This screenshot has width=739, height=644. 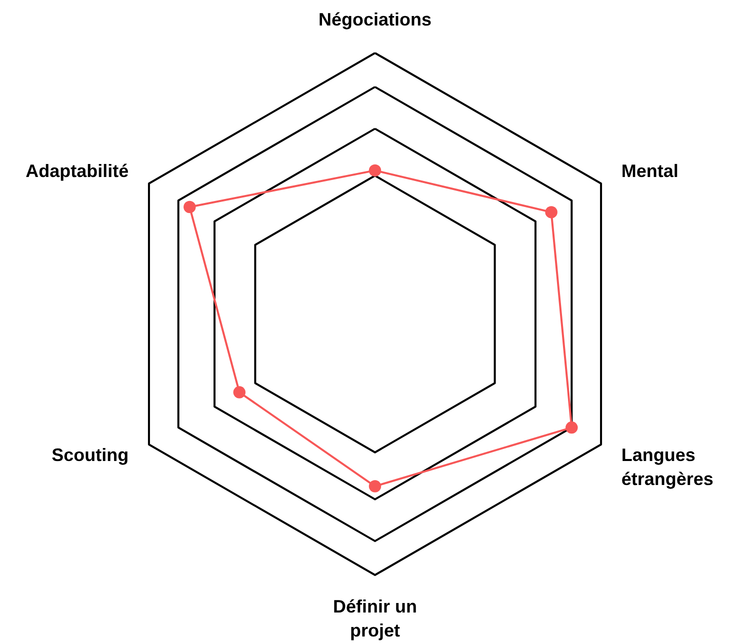 I want to click on spoke-label: Langues étrangères, so click(x=667, y=467).